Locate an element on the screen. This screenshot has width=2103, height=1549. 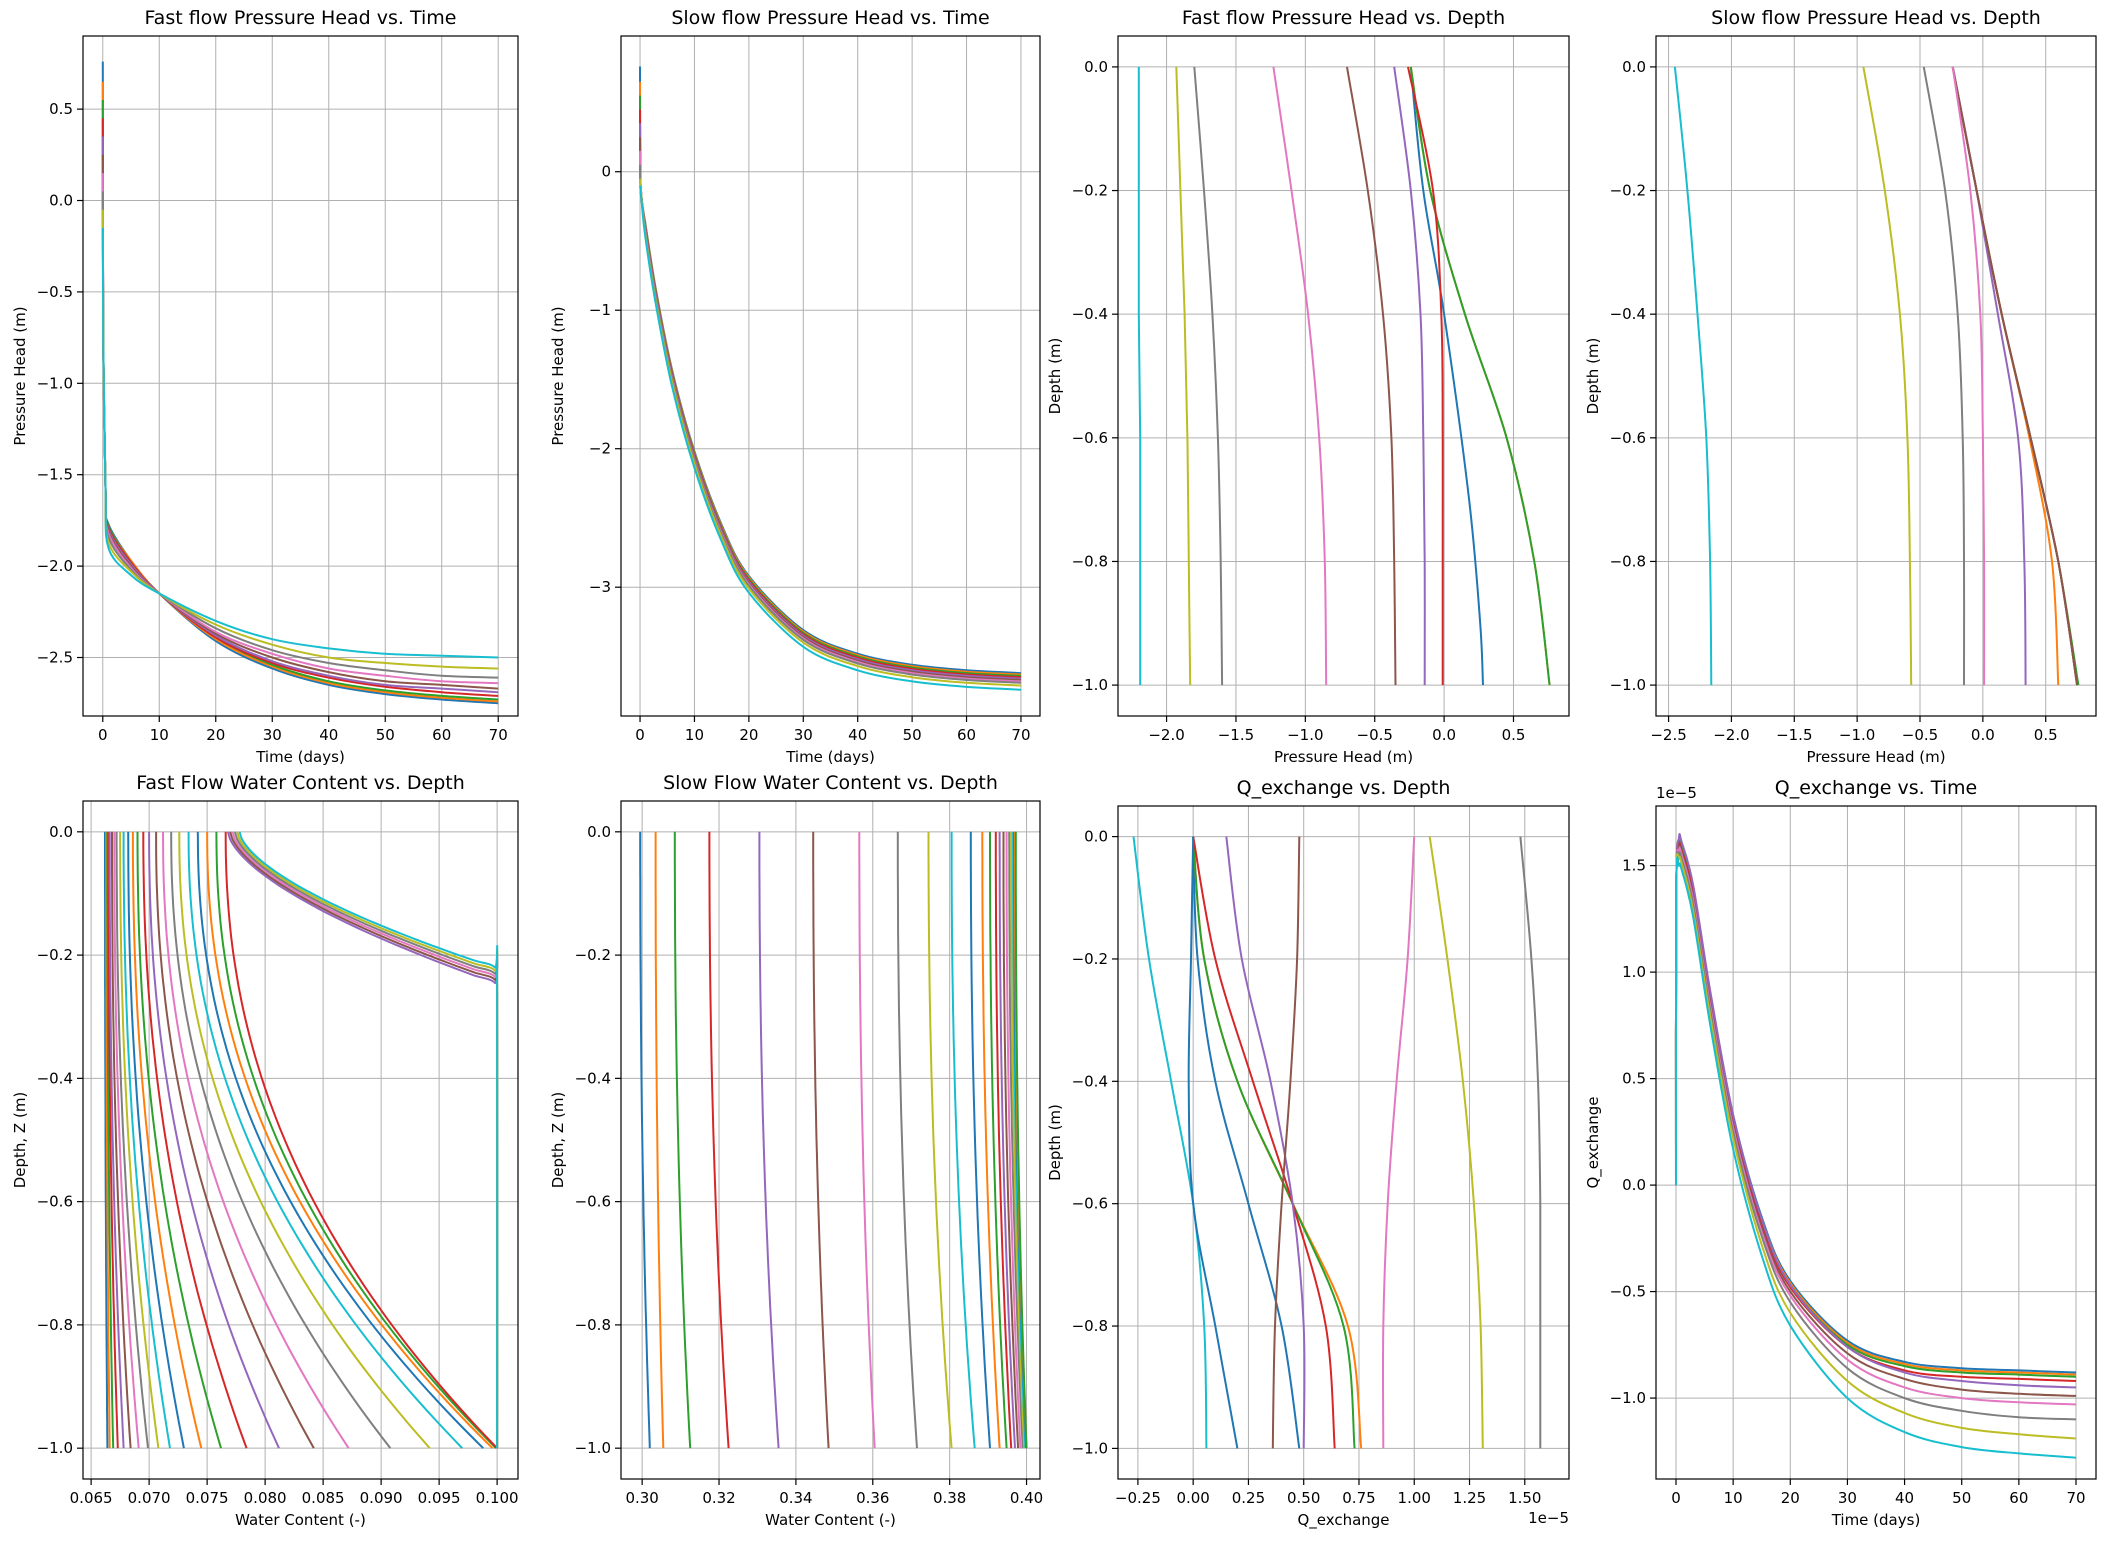
chart-title: Slow flow Pressure Head vs. Time is located at coordinates (830, 18).